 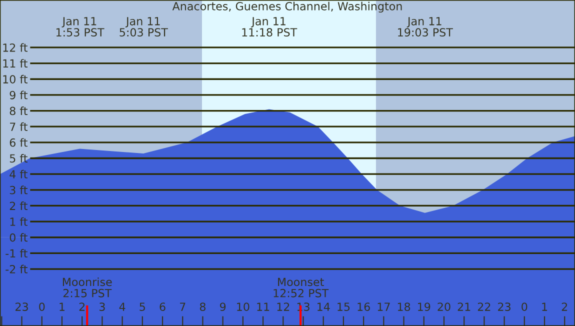 I want to click on x-tick-label: 9, so click(x=223, y=306).